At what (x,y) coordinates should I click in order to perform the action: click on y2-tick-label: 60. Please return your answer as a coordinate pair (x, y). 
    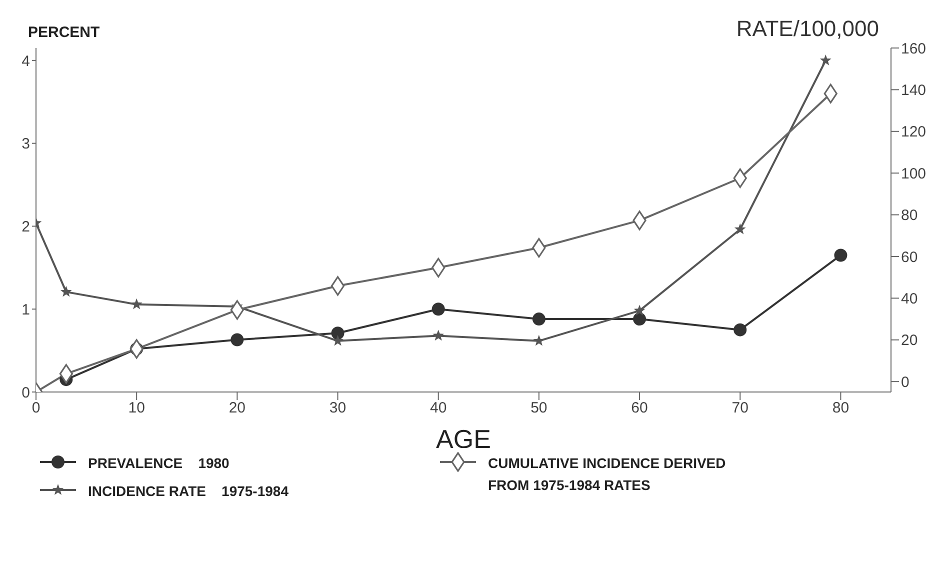
    Looking at the image, I should click on (909, 257).